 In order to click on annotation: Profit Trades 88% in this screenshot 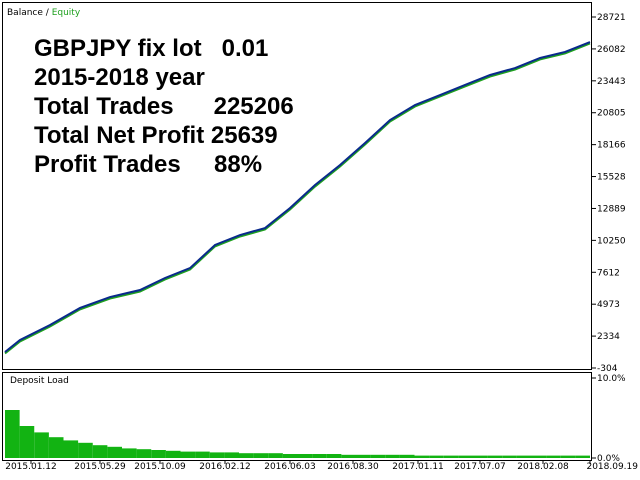, I will do `click(148, 164)`.